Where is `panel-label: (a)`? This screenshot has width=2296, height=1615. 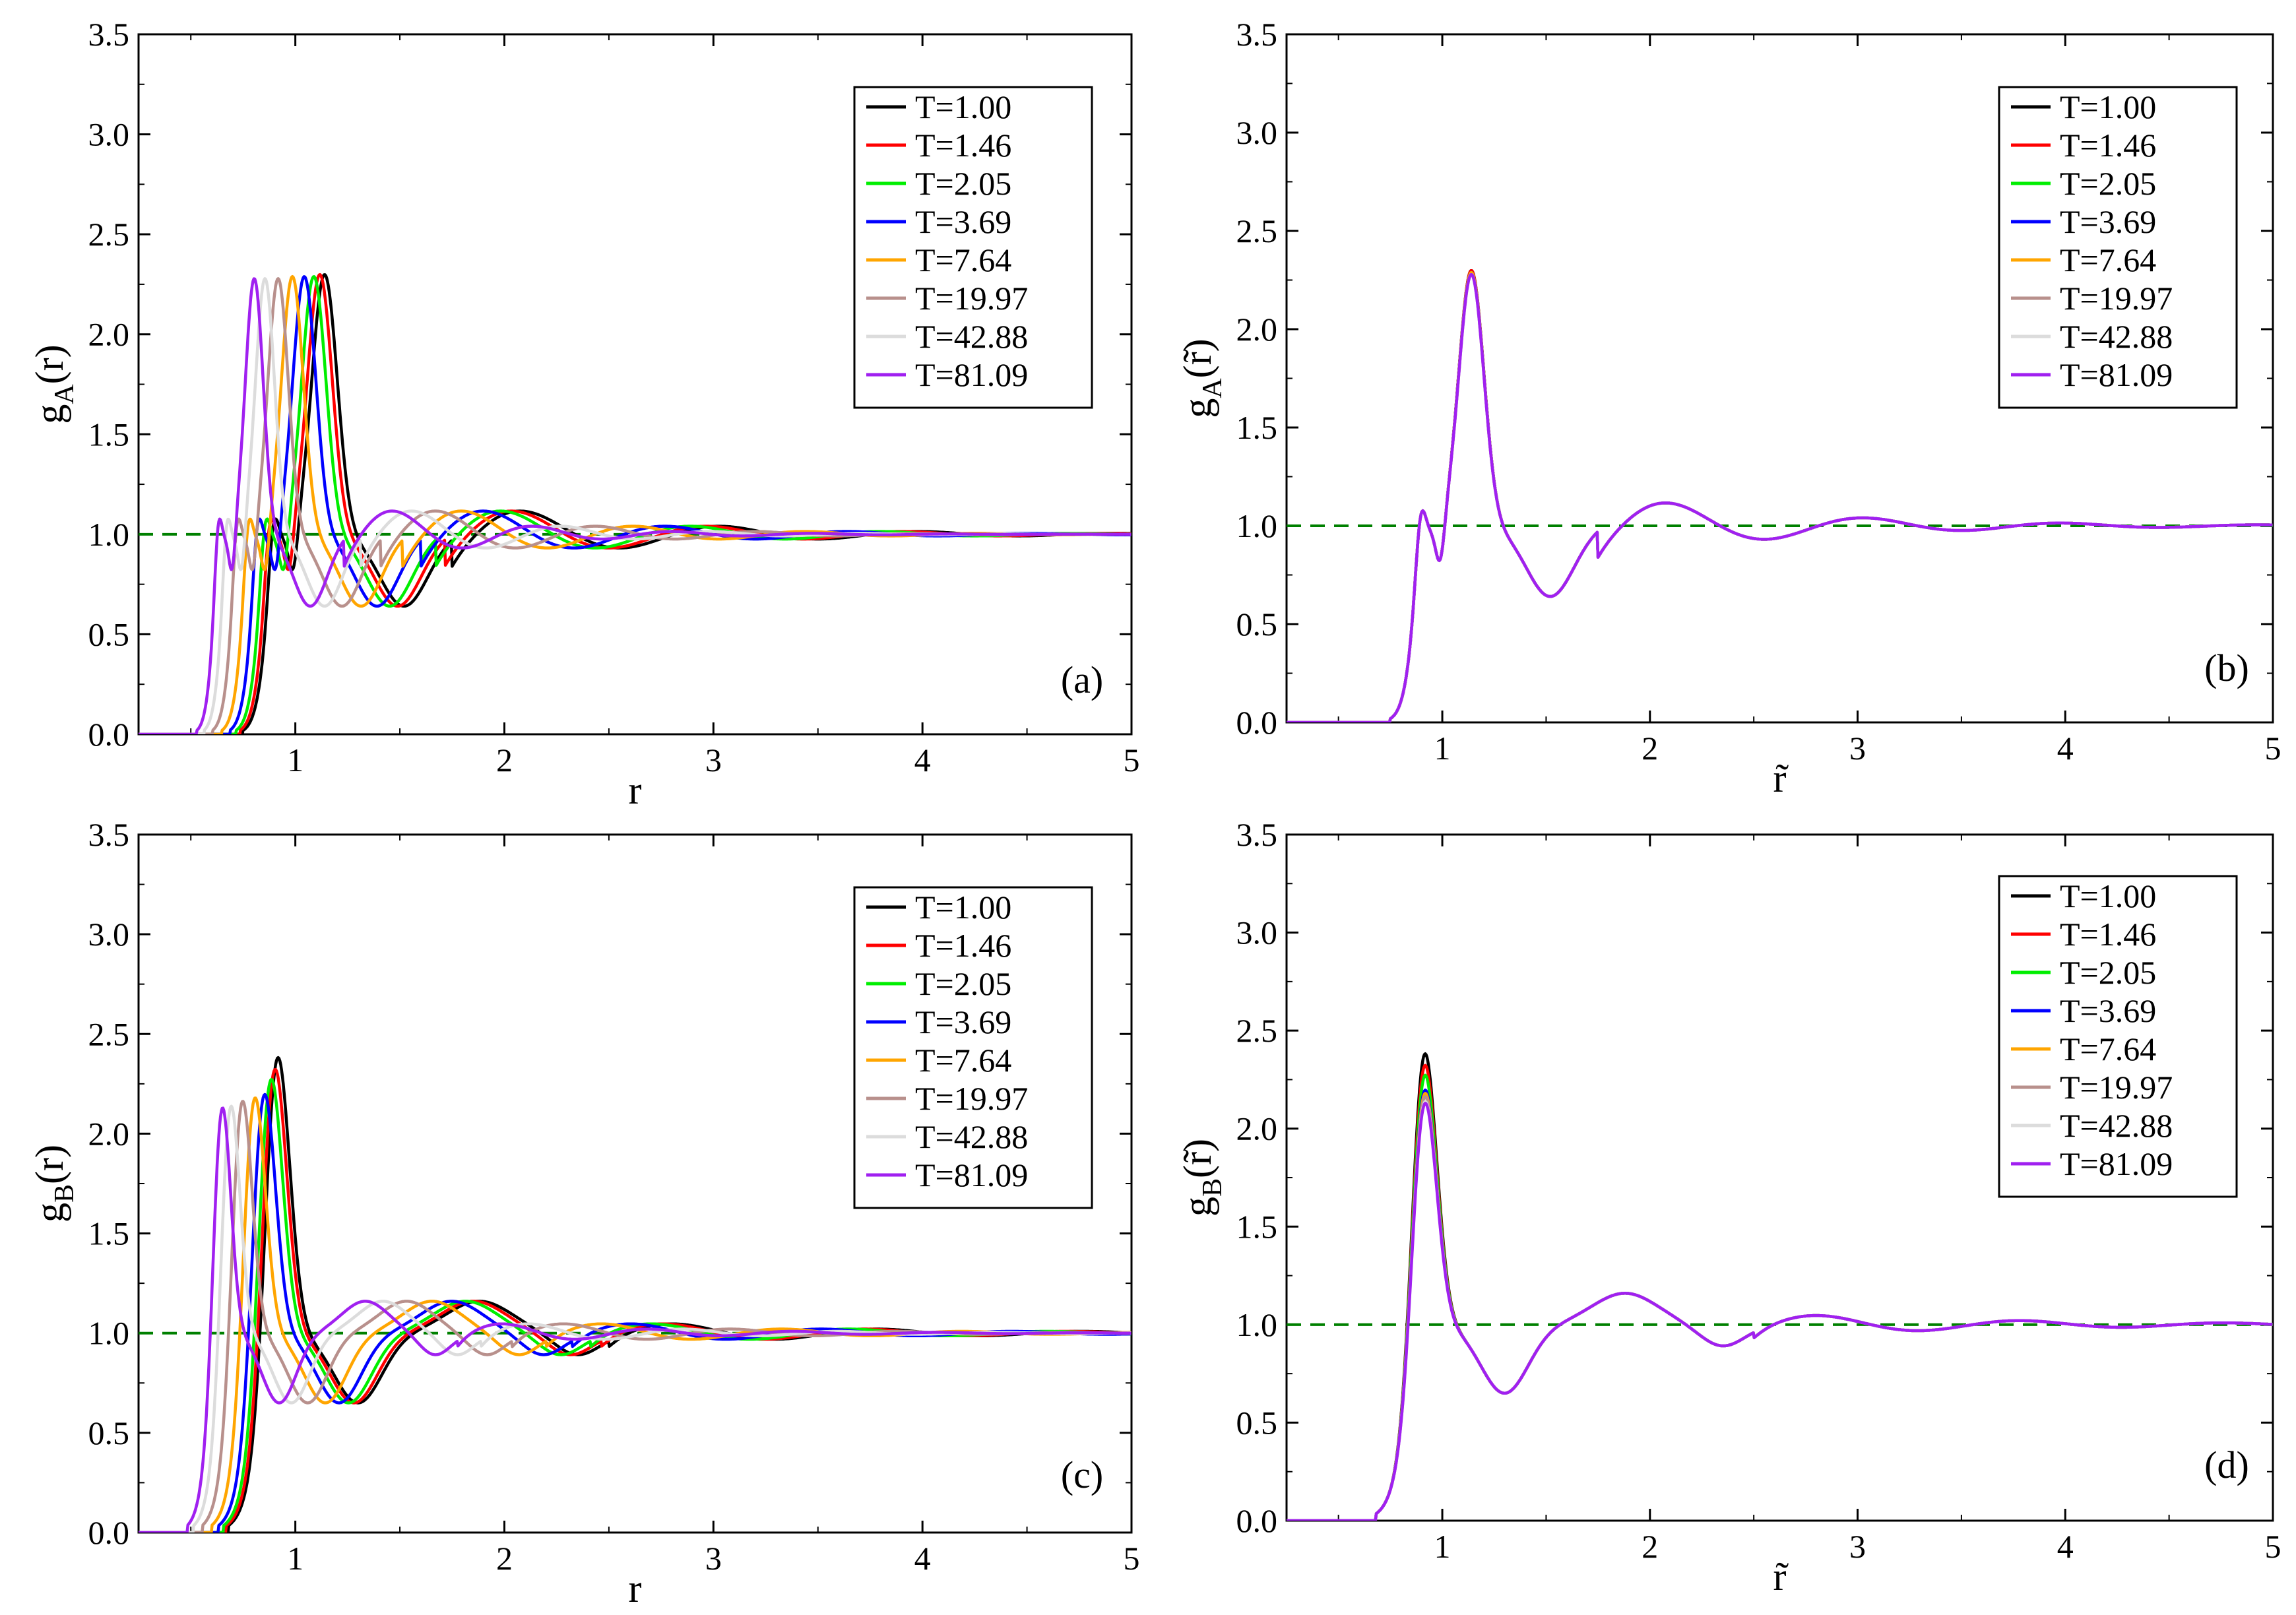
panel-label: (a) is located at coordinates (1082, 679).